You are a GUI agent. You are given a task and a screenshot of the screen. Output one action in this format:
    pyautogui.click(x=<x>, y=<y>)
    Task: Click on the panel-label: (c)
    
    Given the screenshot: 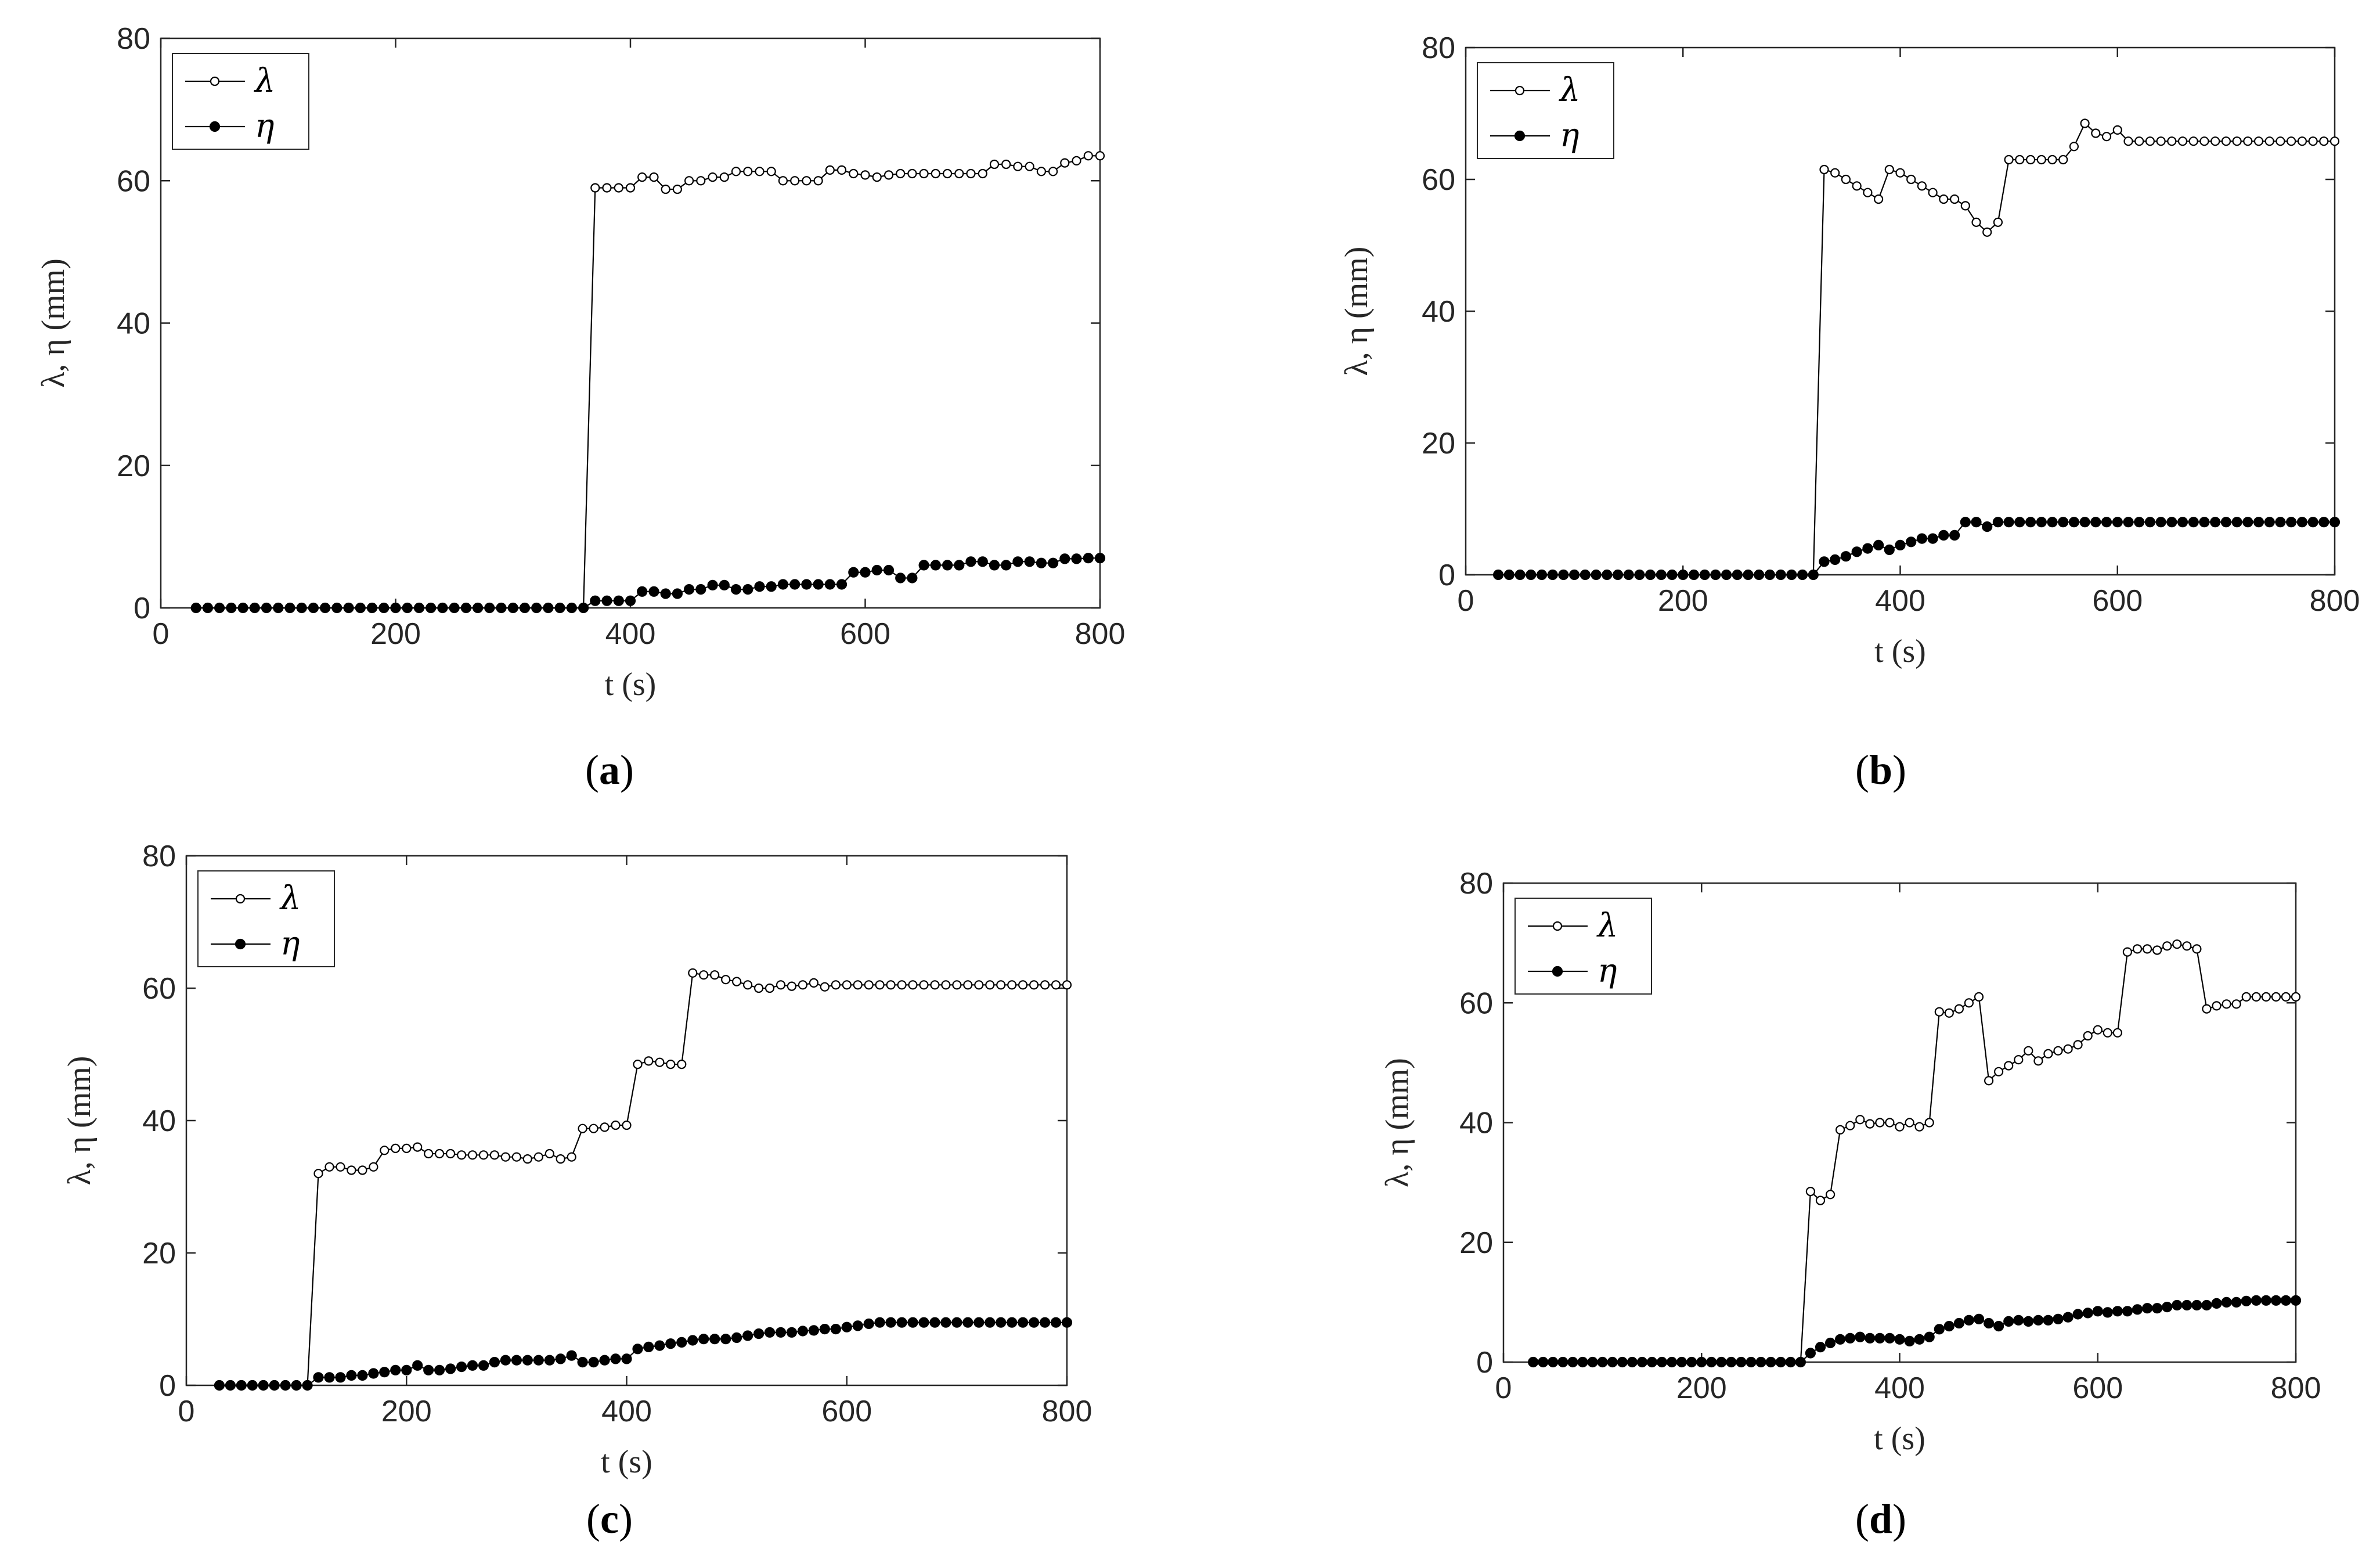 What is the action you would take?
    pyautogui.click(x=609, y=1519)
    